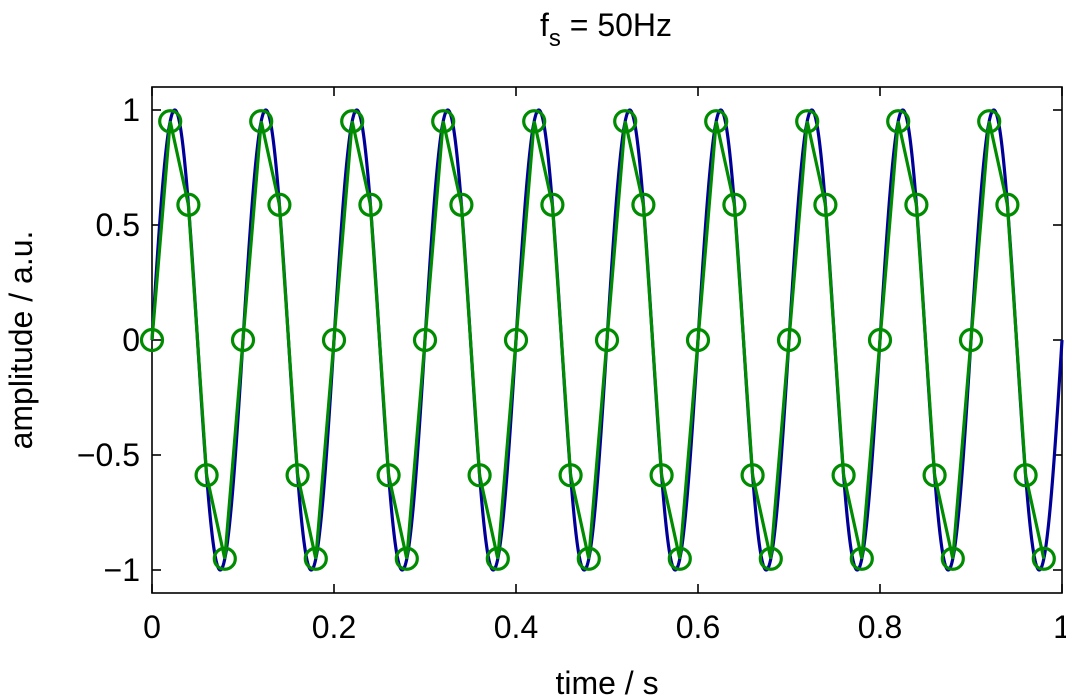 The height and width of the screenshot is (700, 1066). Describe the element at coordinates (604, 627) in the screenshot. I see `x-tick-labels: 0 0.2 0.4 0.6 0.8 1` at that location.